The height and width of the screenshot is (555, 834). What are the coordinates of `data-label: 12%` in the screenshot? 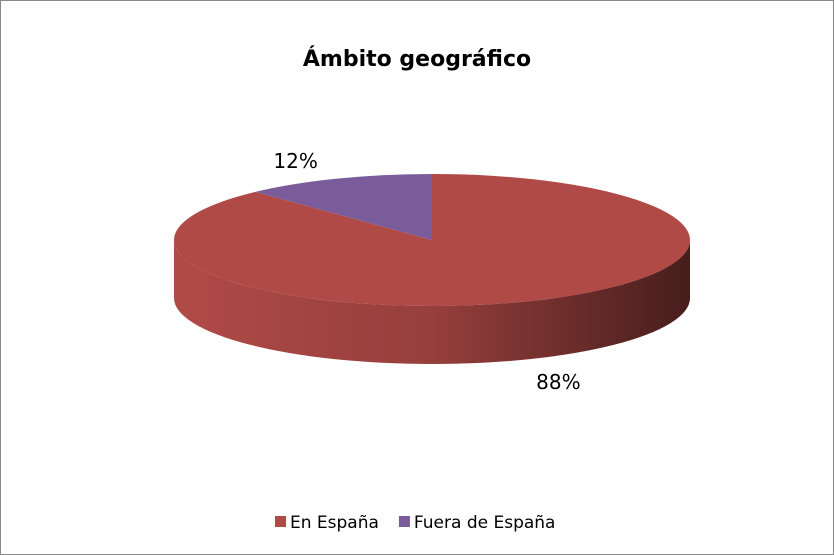 It's located at (295, 161).